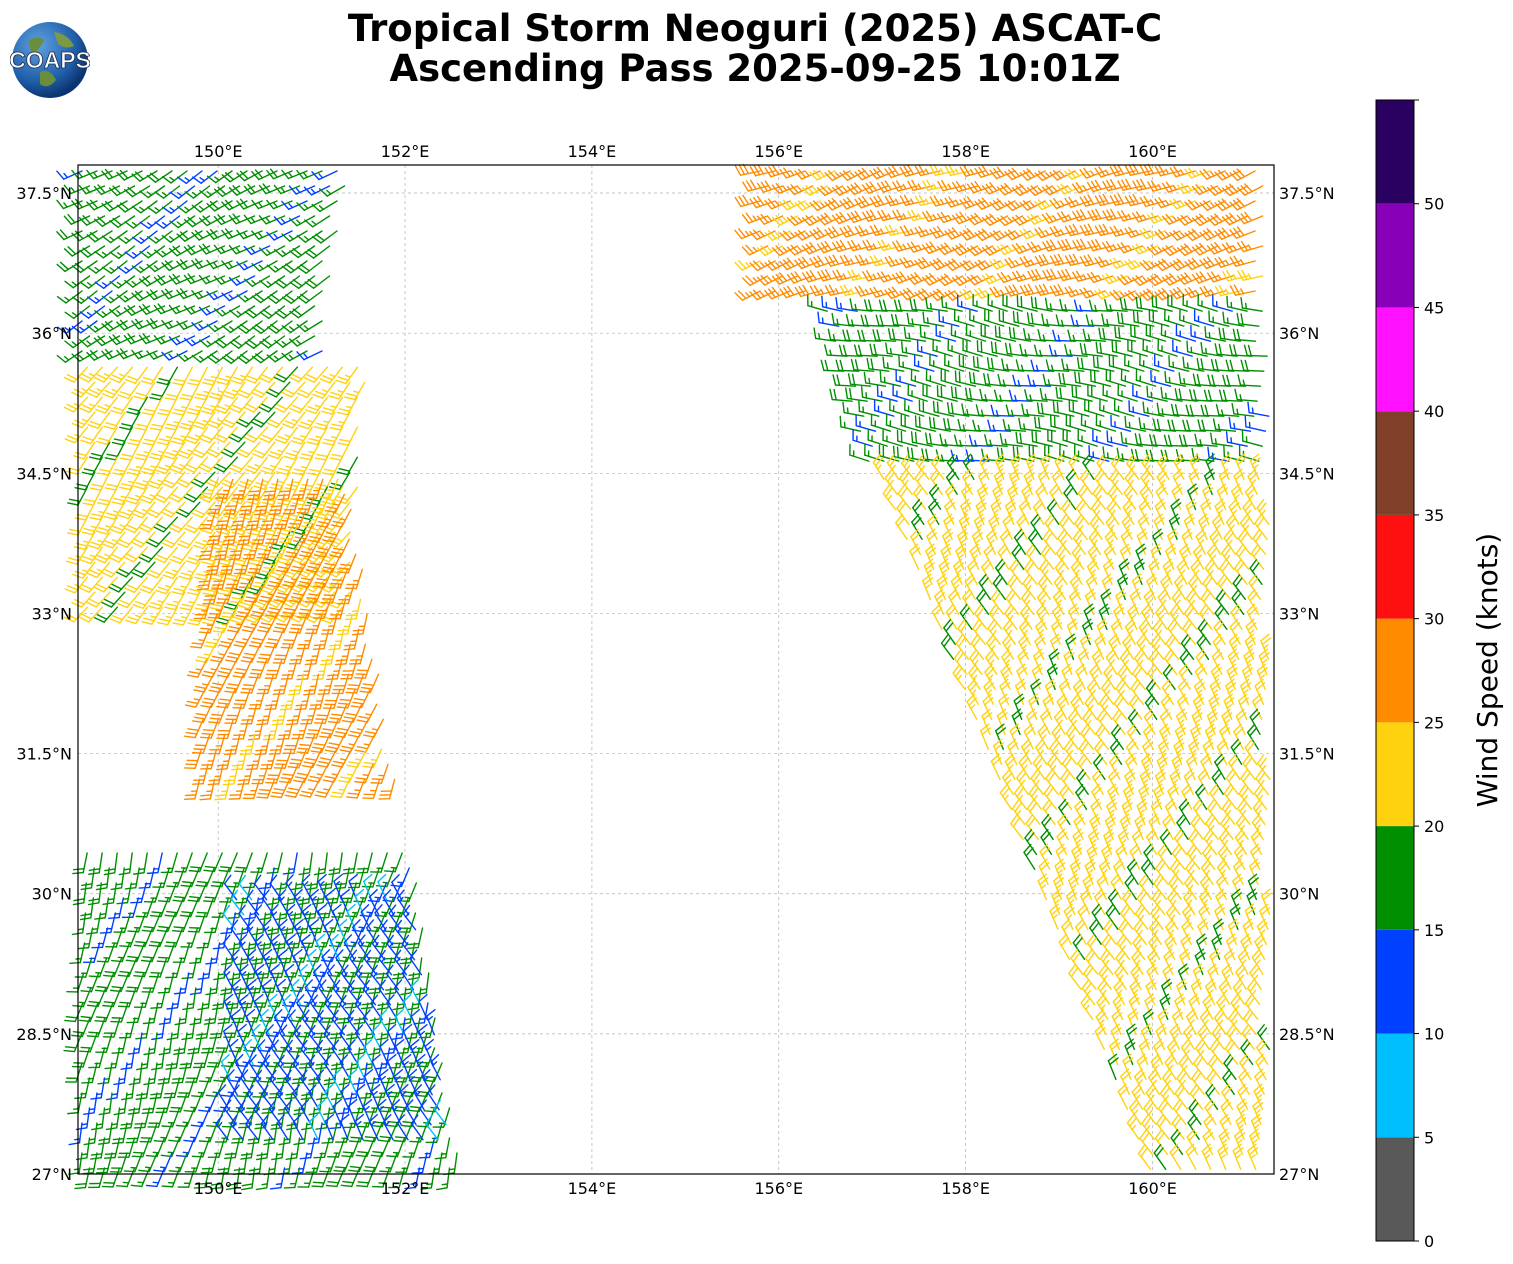 The image size is (1513, 1264). What do you see at coordinates (1434, 204) in the screenshot?
I see `colorbar-tick-label: 50` at bounding box center [1434, 204].